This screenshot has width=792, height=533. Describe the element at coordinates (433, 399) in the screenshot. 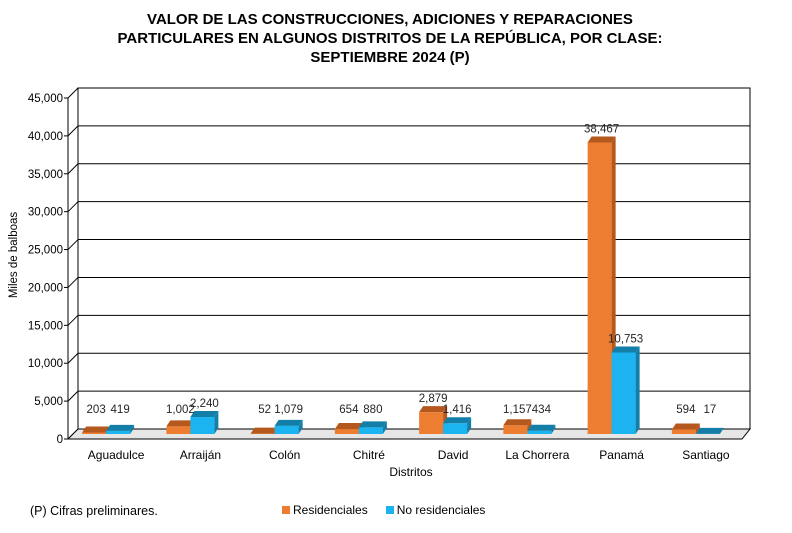

I see `data-label-residenciales-david: 2,879` at that location.